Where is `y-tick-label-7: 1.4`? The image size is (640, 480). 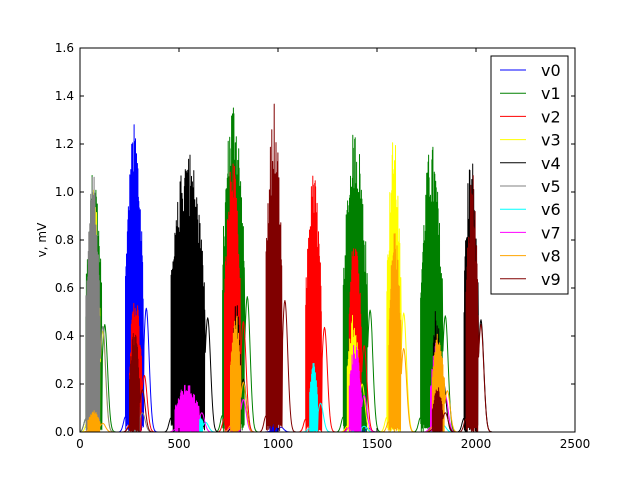
y-tick-label-7: 1.4 is located at coordinates (64, 96).